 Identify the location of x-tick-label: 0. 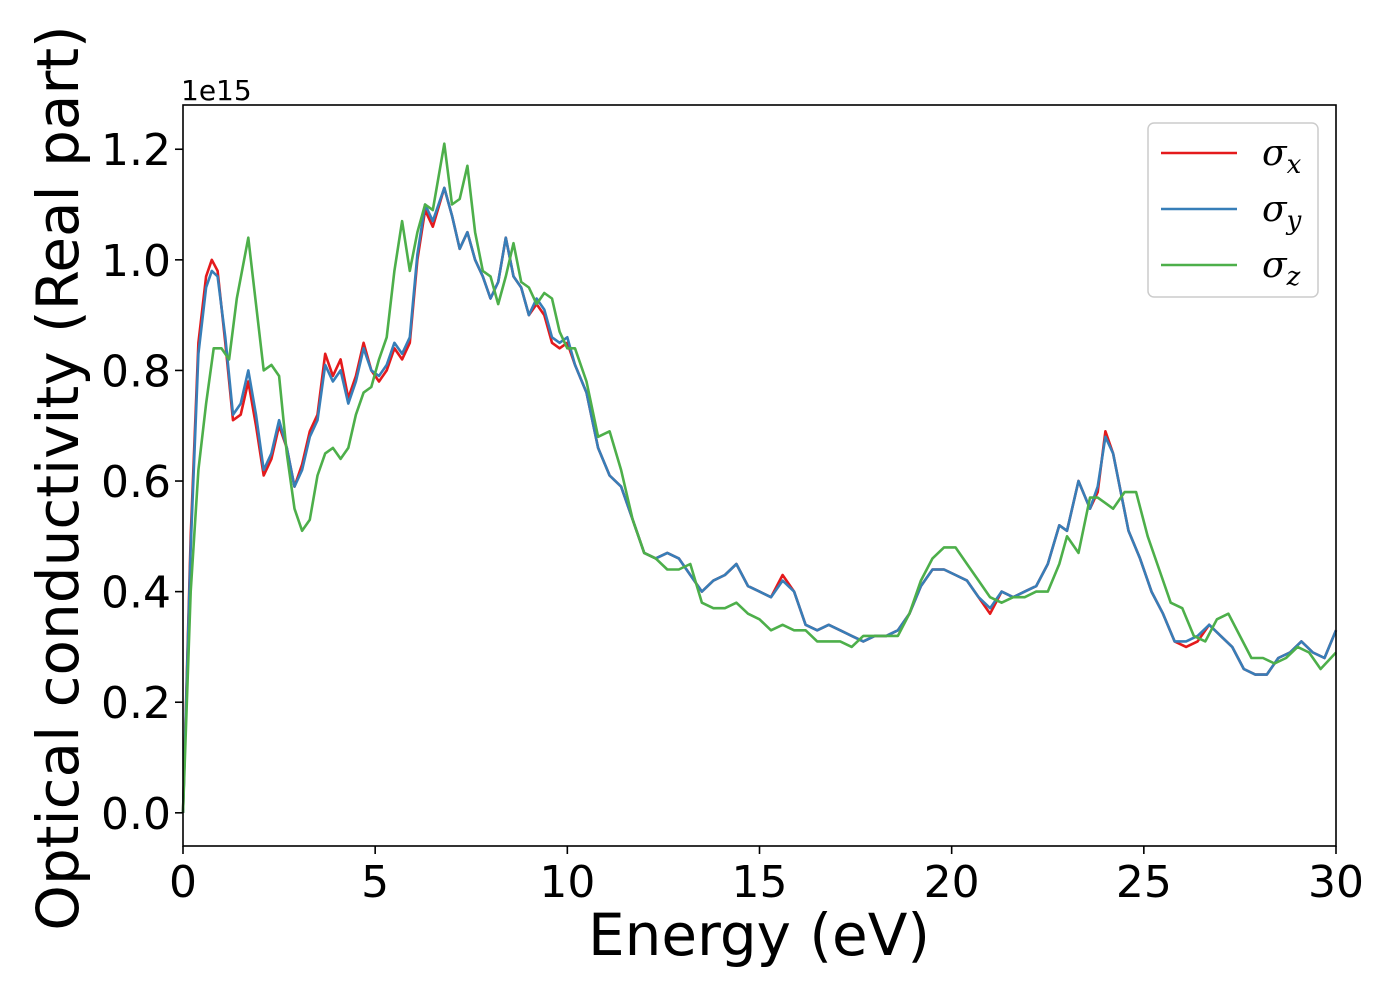
(183, 882).